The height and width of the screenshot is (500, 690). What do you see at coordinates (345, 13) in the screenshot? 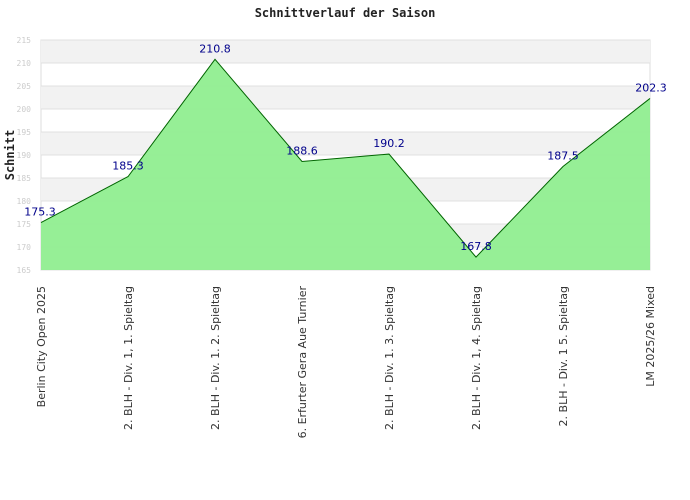
I see `chart-title: Schnittverlauf der Saison` at bounding box center [345, 13].